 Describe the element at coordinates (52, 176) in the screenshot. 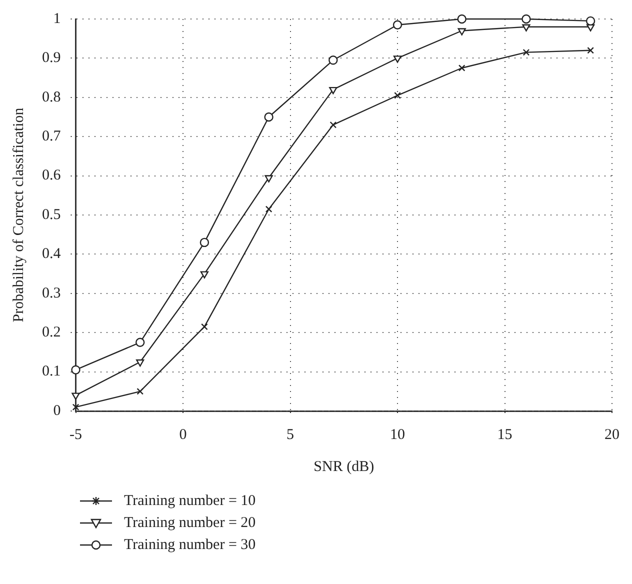

I see `y-tick-label: 0.6` at that location.